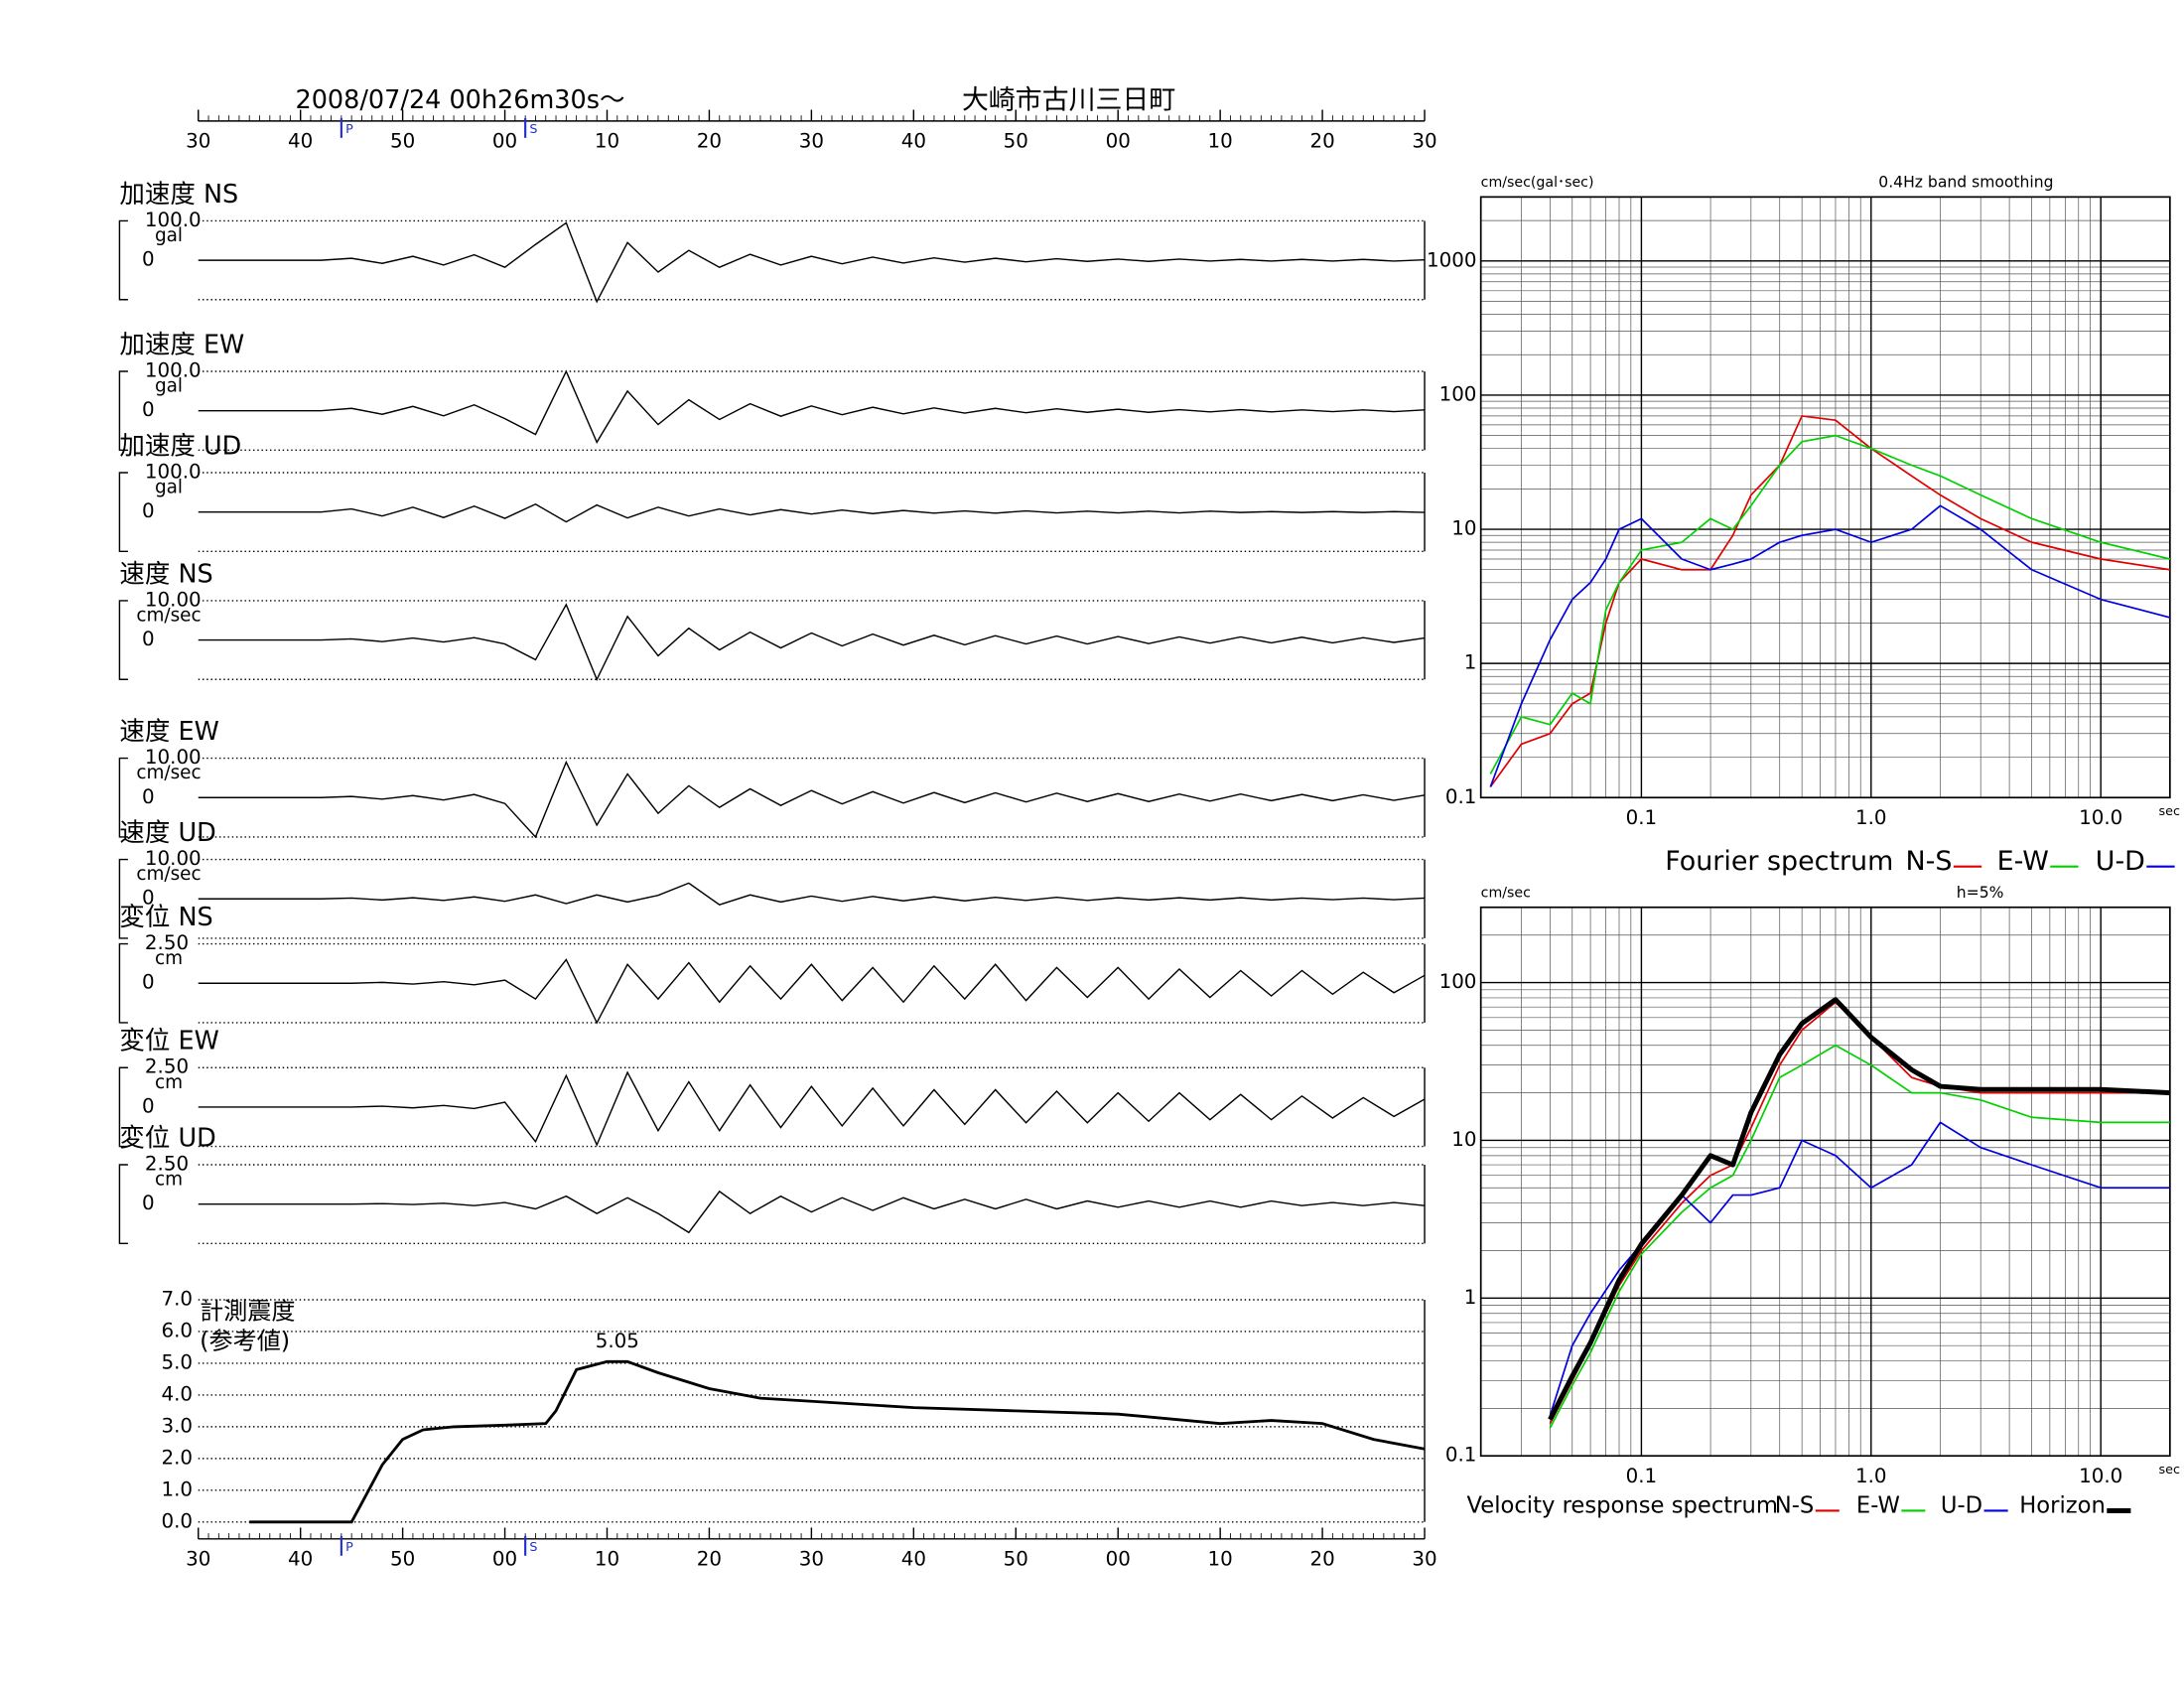 This screenshot has width=2184, height=1688. What do you see at coordinates (1451, 259) in the screenshot?
I see `y-tick-label: 1000` at bounding box center [1451, 259].